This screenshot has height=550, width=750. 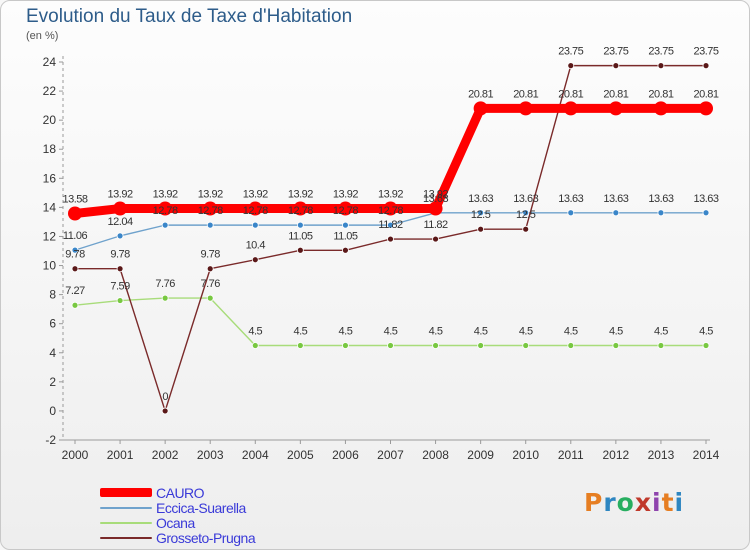 I want to click on y-tick-label: 0, so click(x=52, y=411).